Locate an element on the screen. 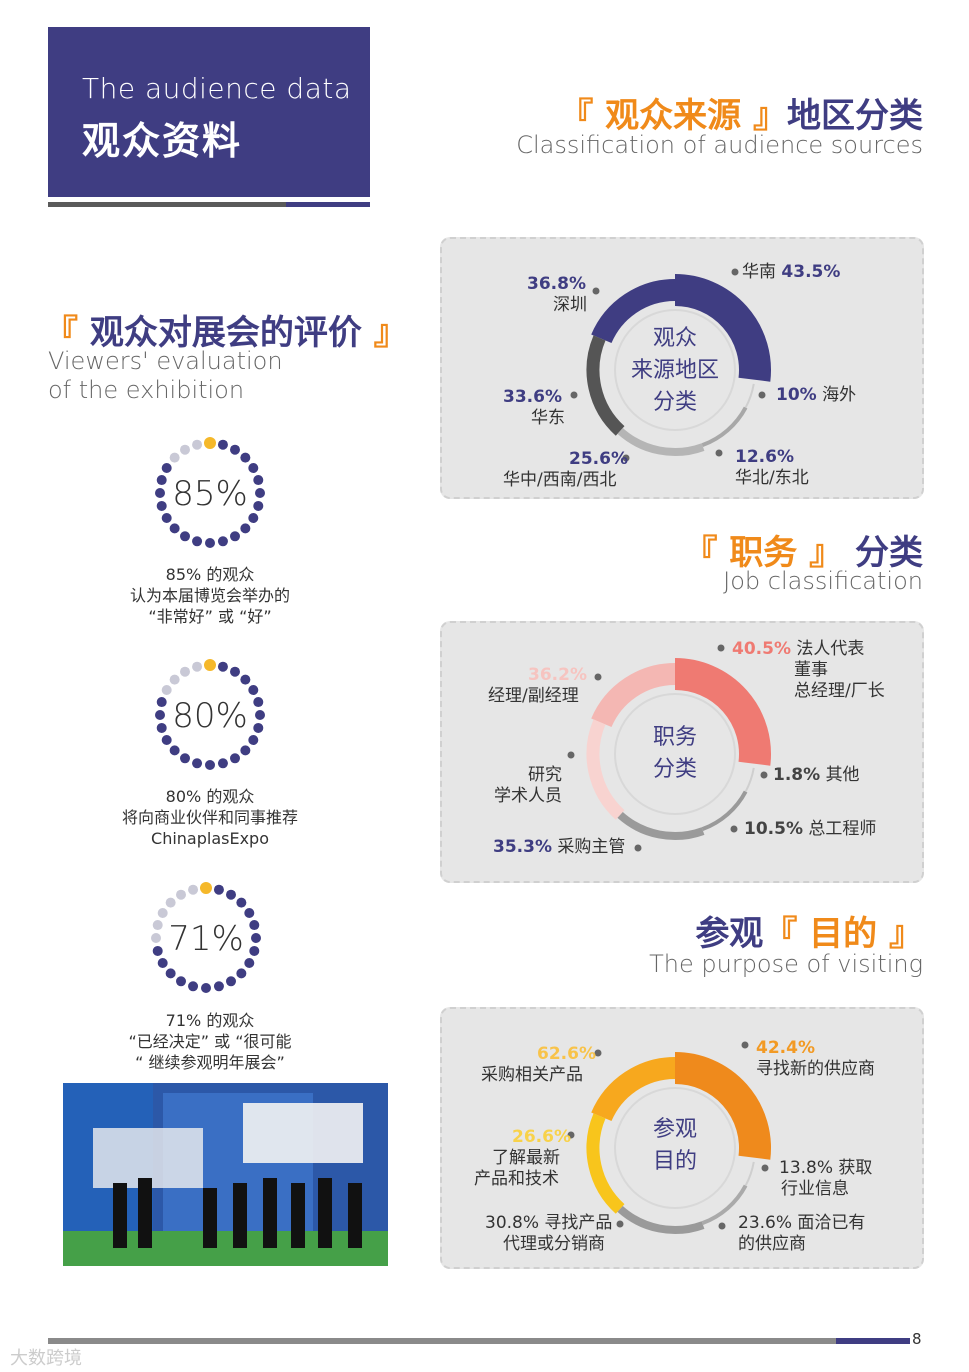  source-center-label: 观众 来源地区 分类 is located at coordinates (674, 370).